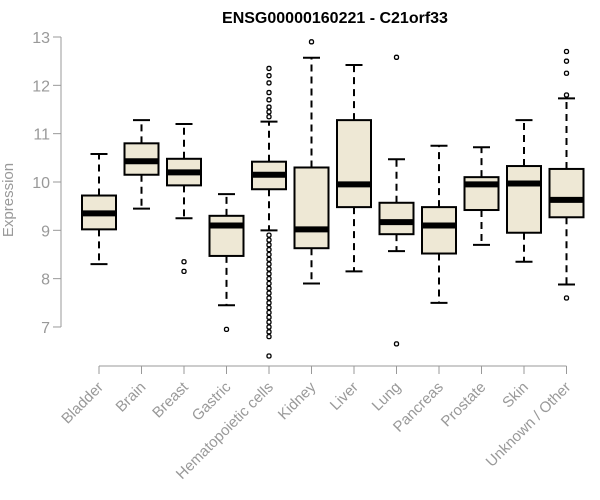 The image size is (600, 500). I want to click on x-tick-label: Breast, so click(170, 399).